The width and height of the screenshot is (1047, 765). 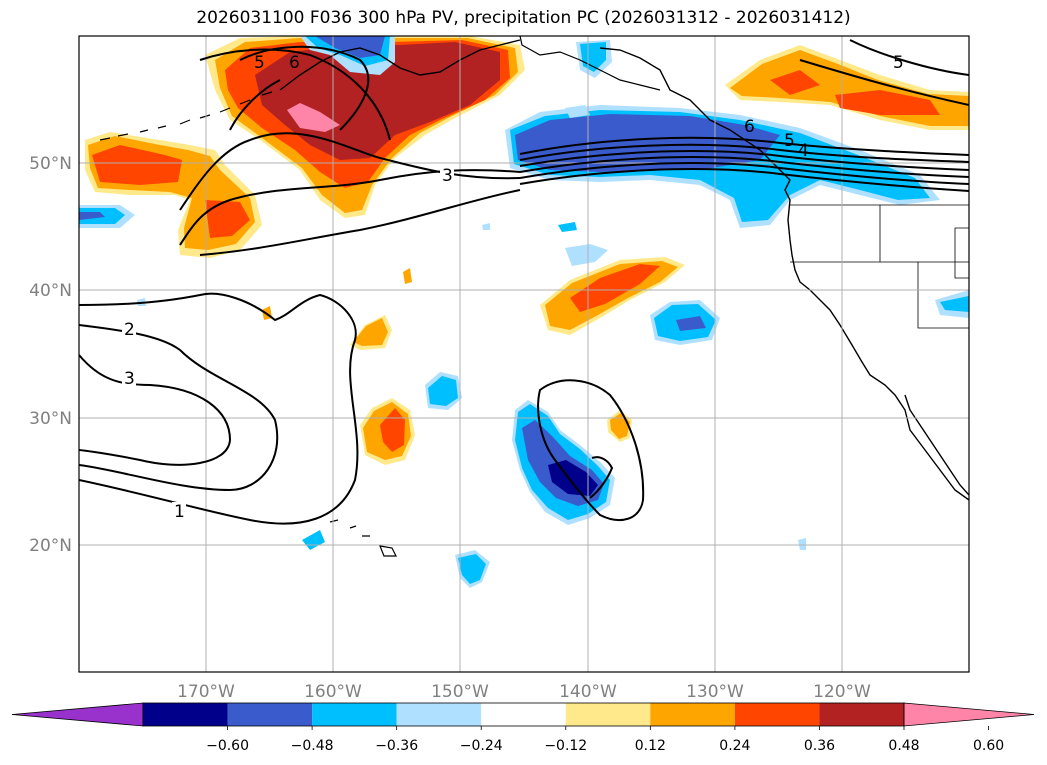 I want to click on lon-label-160w: 160°W, so click(x=333, y=692).